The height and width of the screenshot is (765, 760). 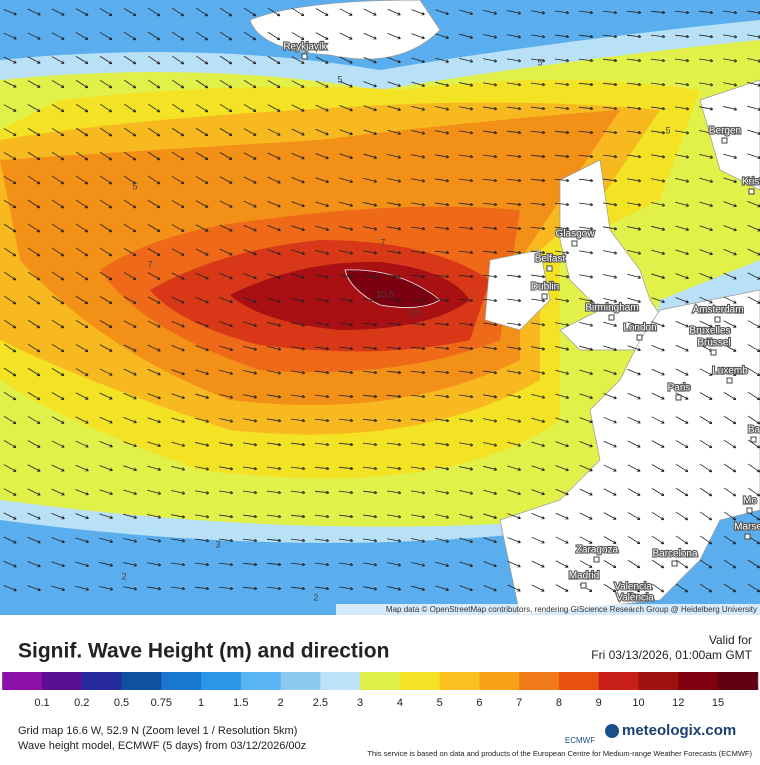 I want to click on city-label: València, so click(x=635, y=598).